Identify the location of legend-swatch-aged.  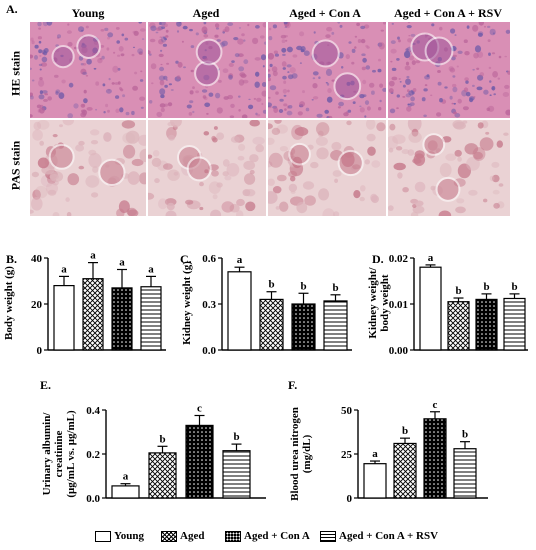
(169, 536).